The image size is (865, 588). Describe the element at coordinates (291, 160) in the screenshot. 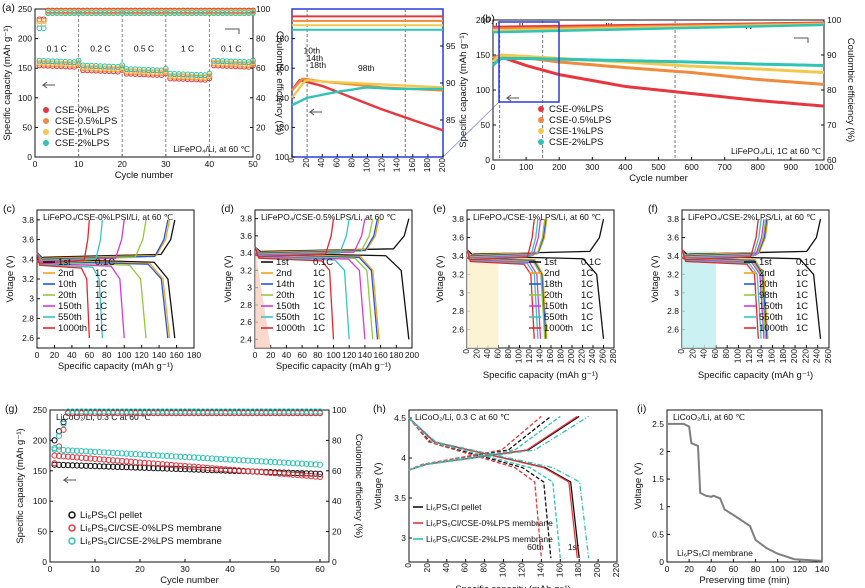

I see `x-tick-label: 0` at that location.